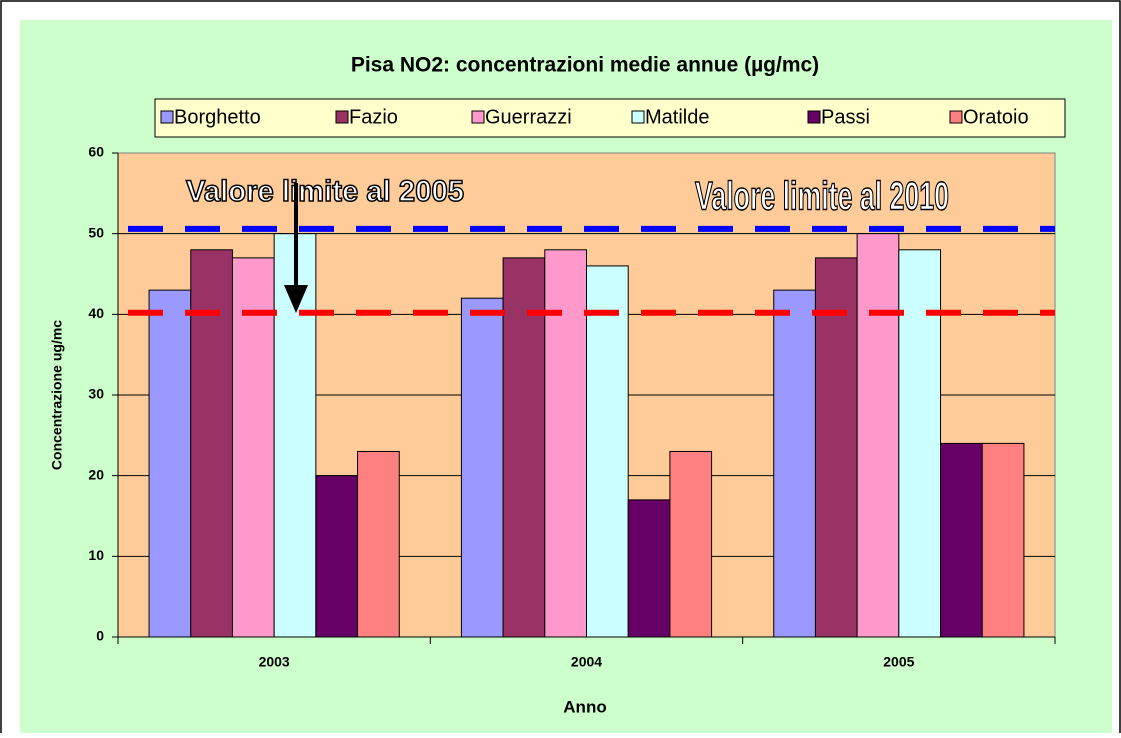 Image resolution: width=1121 pixels, height=738 pixels. What do you see at coordinates (96, 313) in the screenshot?
I see `y-tick-label: 40` at bounding box center [96, 313].